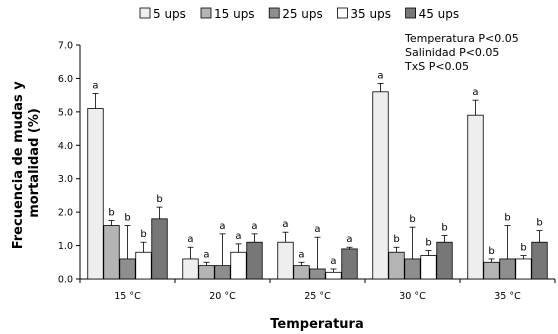 This screenshot has height=334, width=558. What do you see at coordinates (65, 112) in the screenshot?
I see `y-tick-label: 5.0` at bounding box center [65, 112].